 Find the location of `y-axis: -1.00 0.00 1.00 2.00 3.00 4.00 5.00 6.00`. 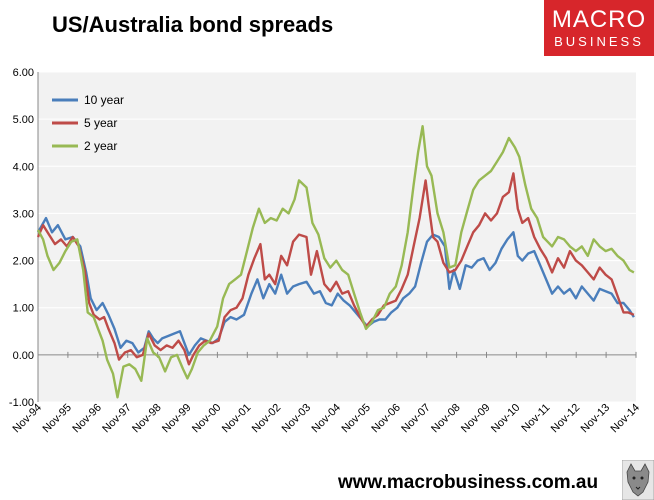

y-axis: -1.00 0.00 1.00 2.00 3.00 4.00 5.00 6.00 is located at coordinates (24, 238).